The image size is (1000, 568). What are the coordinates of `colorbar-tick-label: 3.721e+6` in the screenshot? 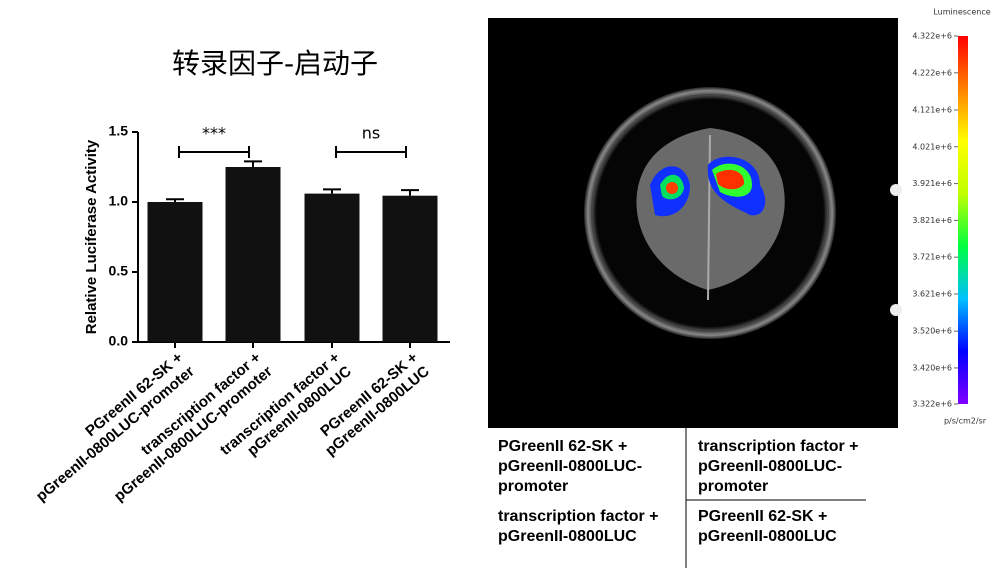 It's located at (932, 257).